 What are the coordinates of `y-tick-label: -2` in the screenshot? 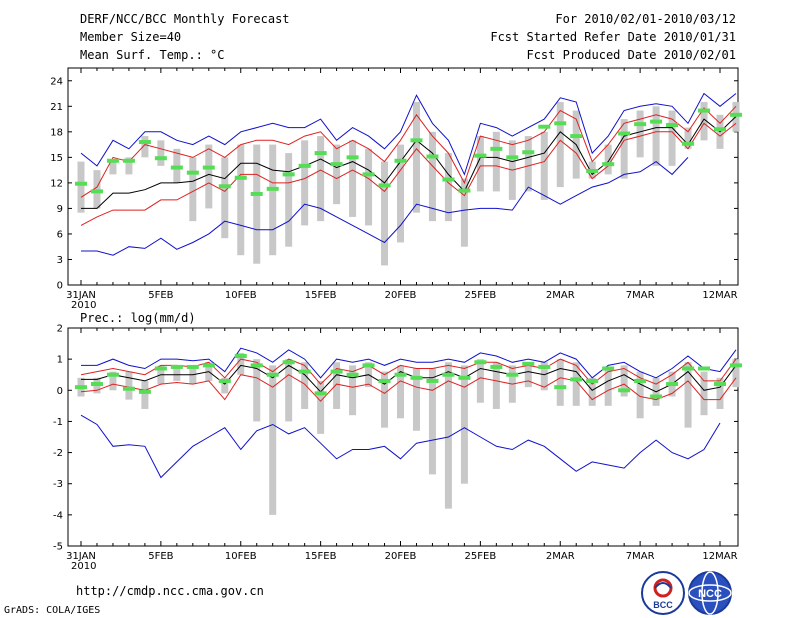 It's located at (58, 453).